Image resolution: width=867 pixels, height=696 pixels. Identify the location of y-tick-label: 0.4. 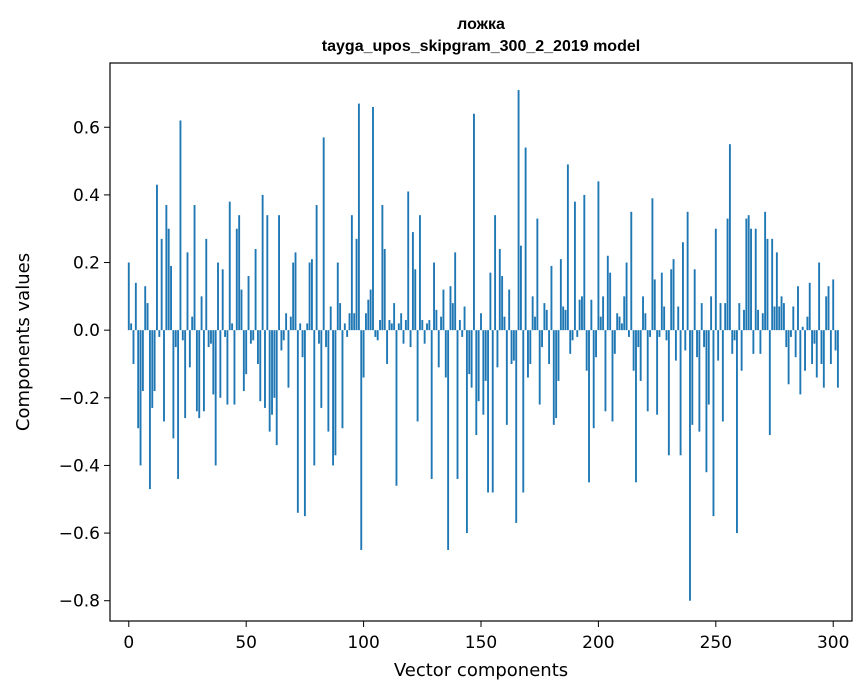
(86, 196).